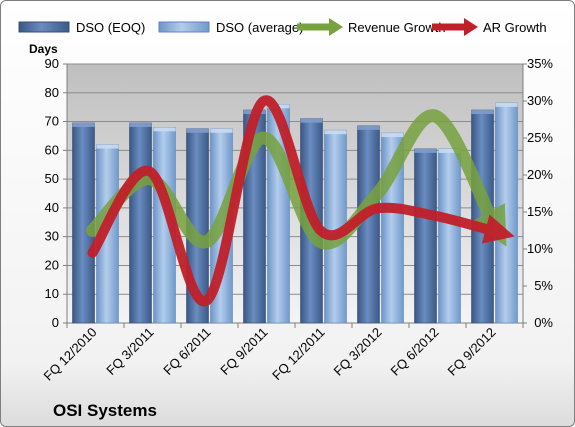 The height and width of the screenshot is (427, 575). I want to click on legend-label: AR Growth, so click(515, 27).